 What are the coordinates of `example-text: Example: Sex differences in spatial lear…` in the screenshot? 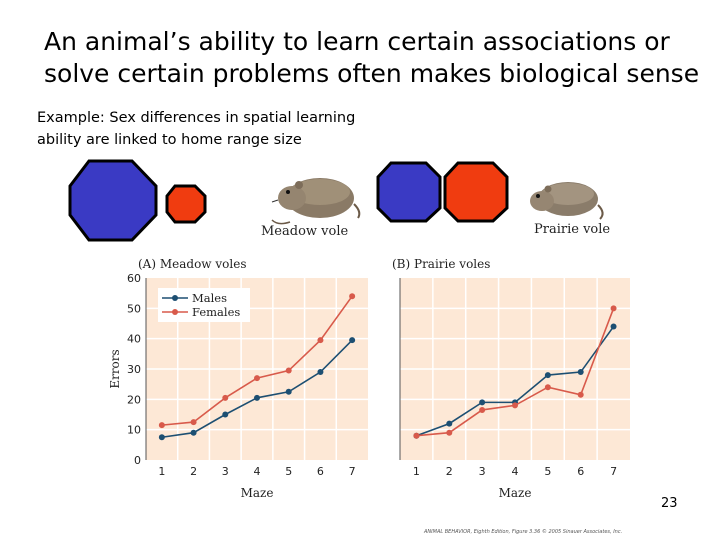 It's located at (196, 129).